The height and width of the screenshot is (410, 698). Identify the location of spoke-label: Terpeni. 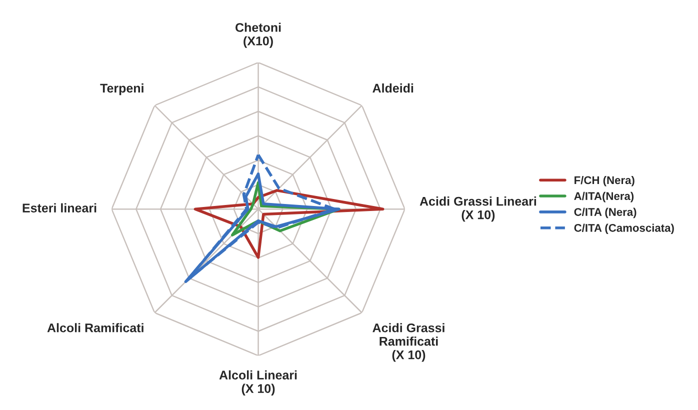
(122, 89).